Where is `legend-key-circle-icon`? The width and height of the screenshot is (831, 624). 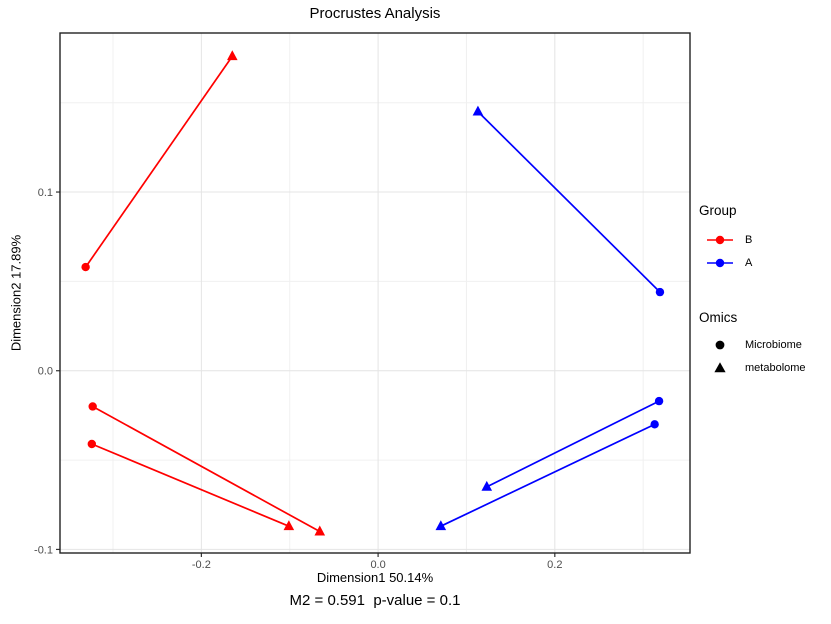 legend-key-circle-icon is located at coordinates (720, 345).